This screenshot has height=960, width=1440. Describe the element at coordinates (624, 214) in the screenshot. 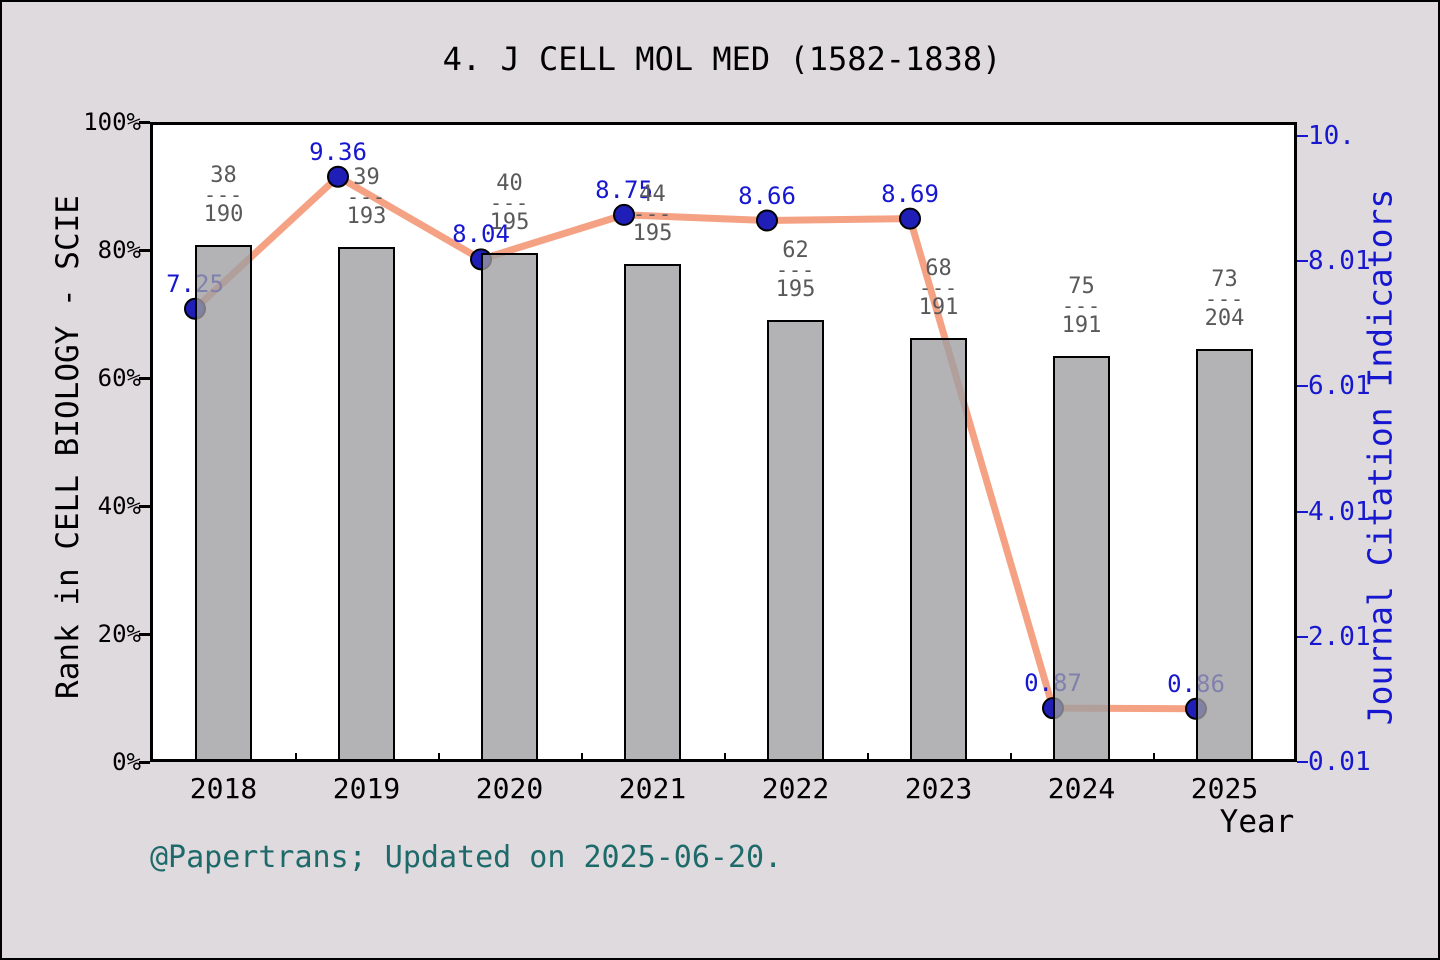

I see `jci-point-2021` at that location.